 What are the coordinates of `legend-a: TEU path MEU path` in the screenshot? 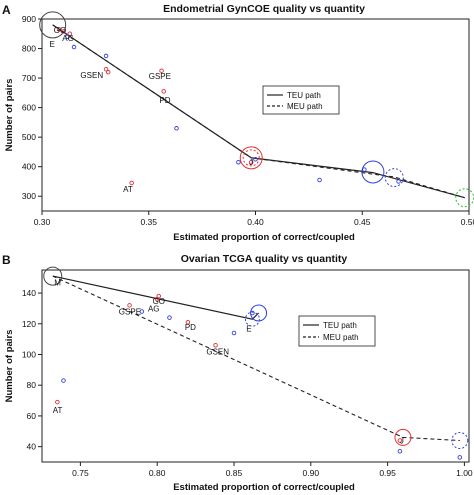 It's located at (301, 100).